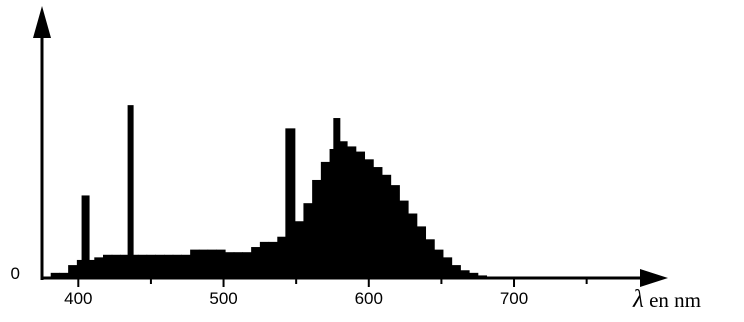 The height and width of the screenshot is (322, 744). I want to click on x-axis-symbol: λ, so click(638, 299).